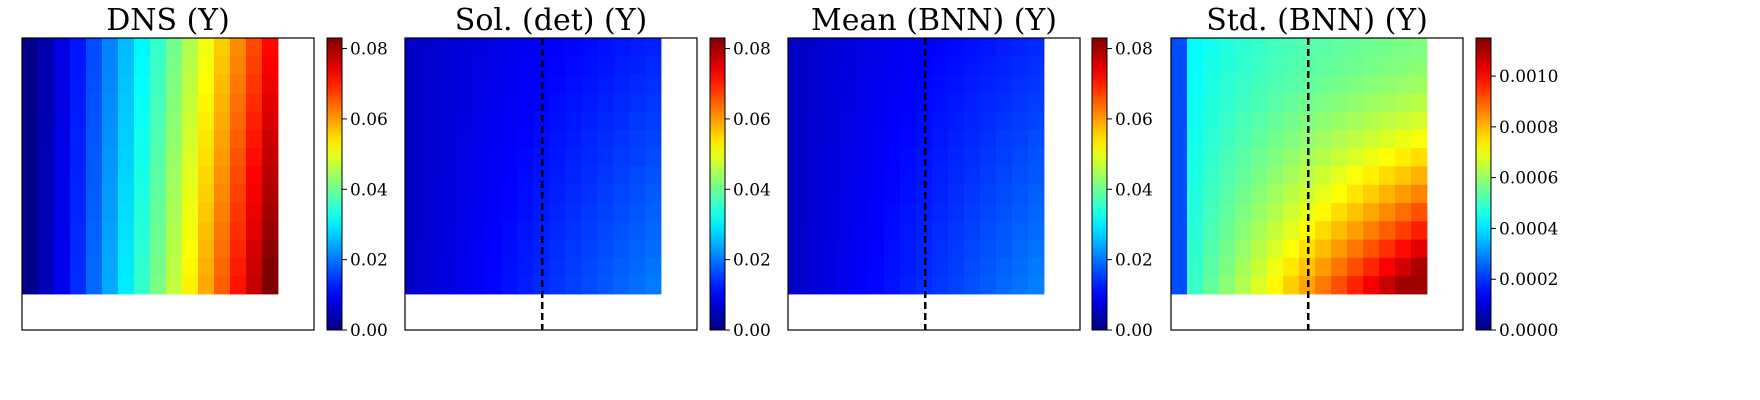 The width and height of the screenshot is (1760, 400). Describe the element at coordinates (369, 50) in the screenshot. I see `colorbar-tick-label: 0.08` at that location.